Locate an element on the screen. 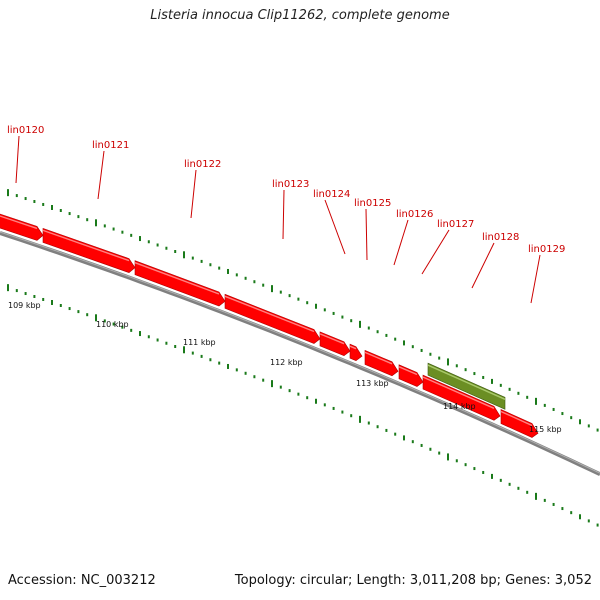  scale-label: 111 kbp is located at coordinates (199, 342).